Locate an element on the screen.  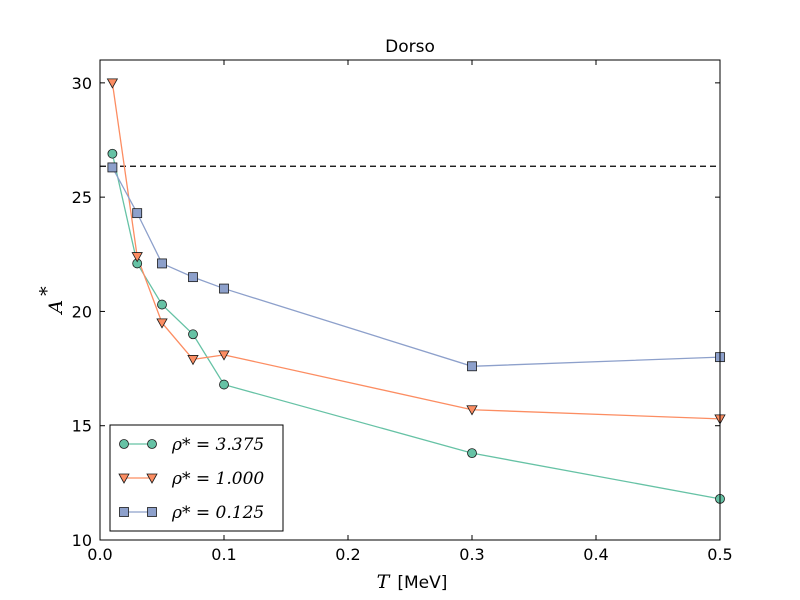
legend: ρ* = 3.375 ρ* = 1.000 ρ* = 0.125 is located at coordinates (196, 478).